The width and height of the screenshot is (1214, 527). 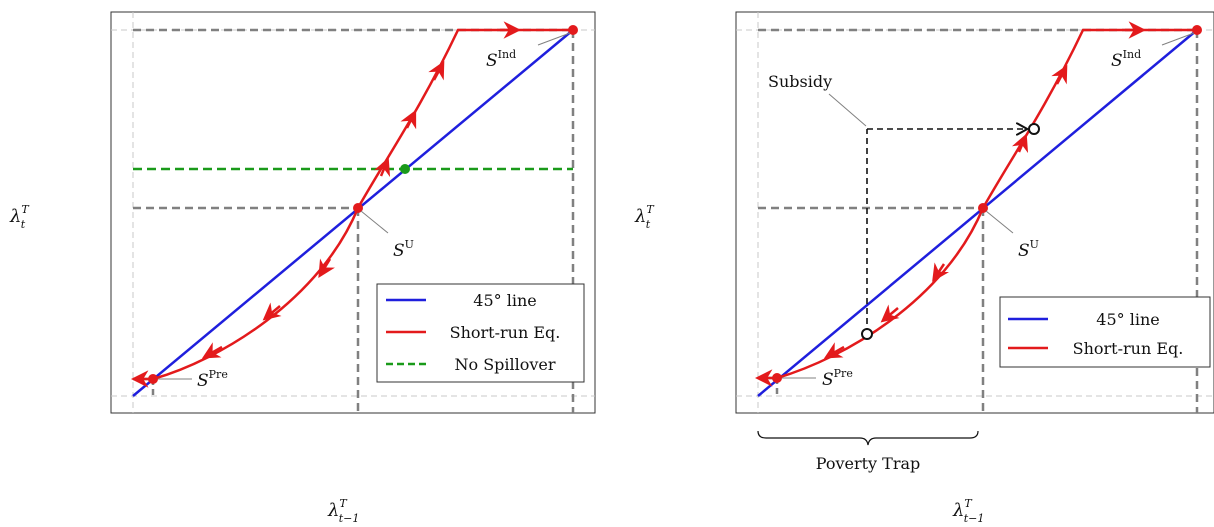 What do you see at coordinates (504, 364) in the screenshot?
I see `left-legend-label-no-spillover: No Spillover` at bounding box center [504, 364].